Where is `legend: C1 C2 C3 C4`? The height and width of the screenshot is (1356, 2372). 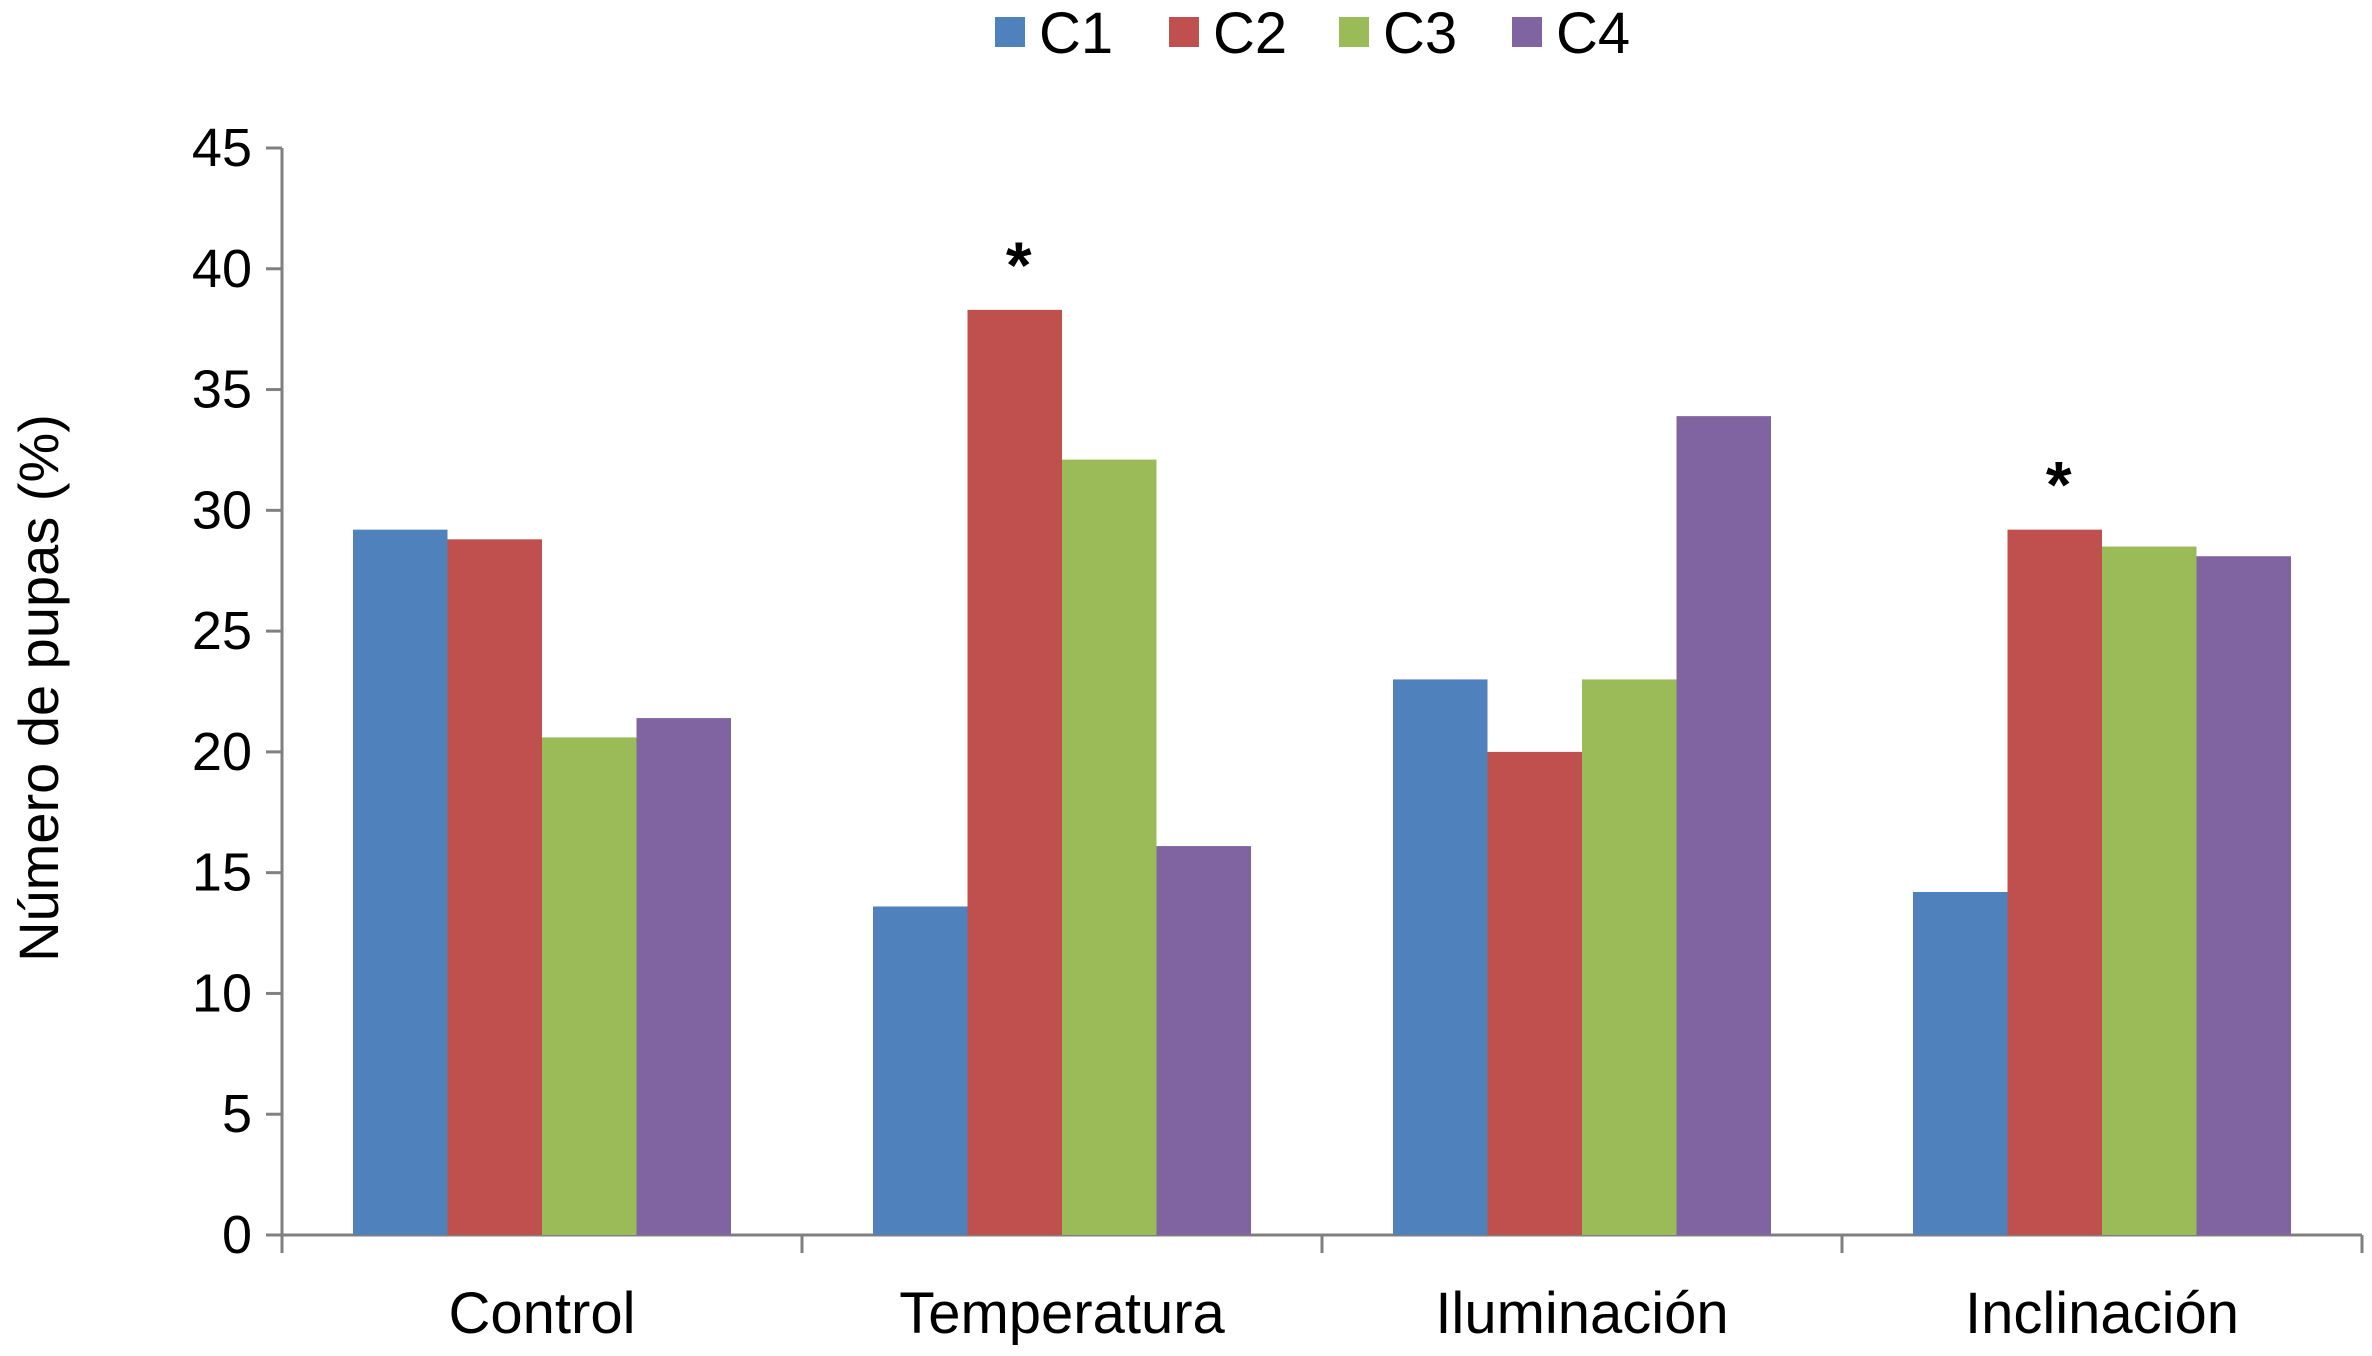
legend: C1 C2 C3 C4 is located at coordinates (1312, 33).